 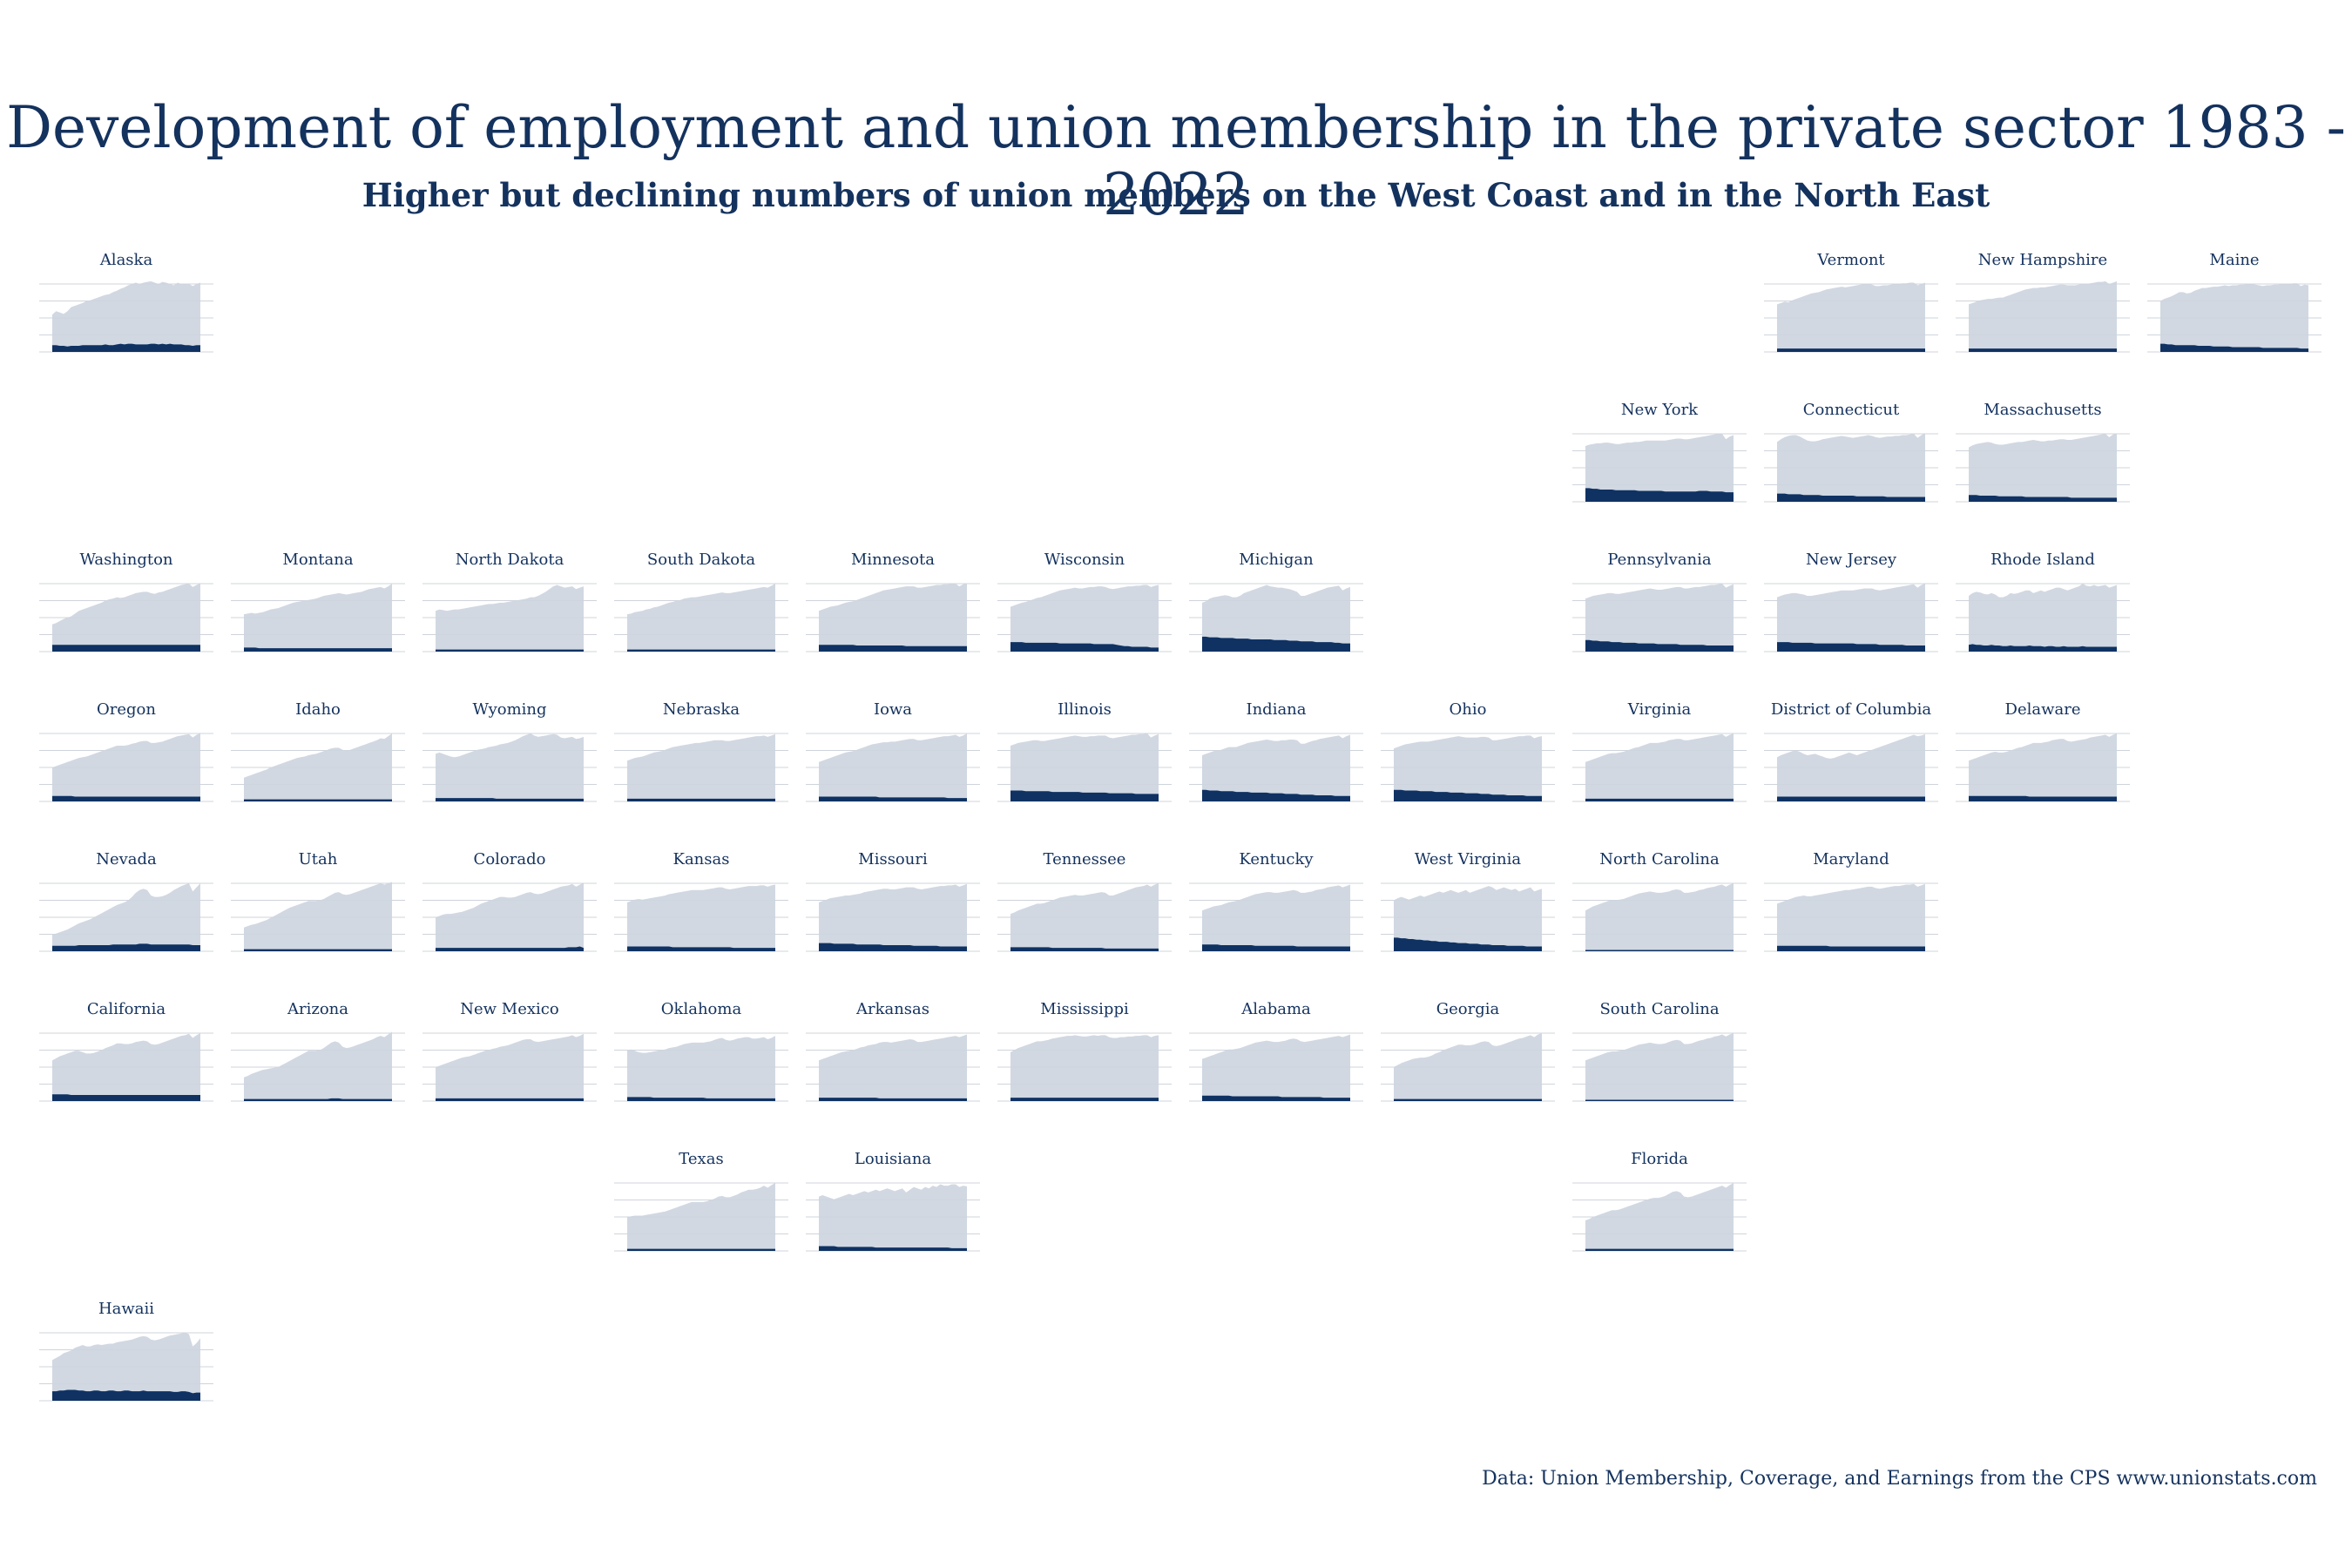 I want to click on state-tile-maine: Maine, so click(x=2234, y=316).